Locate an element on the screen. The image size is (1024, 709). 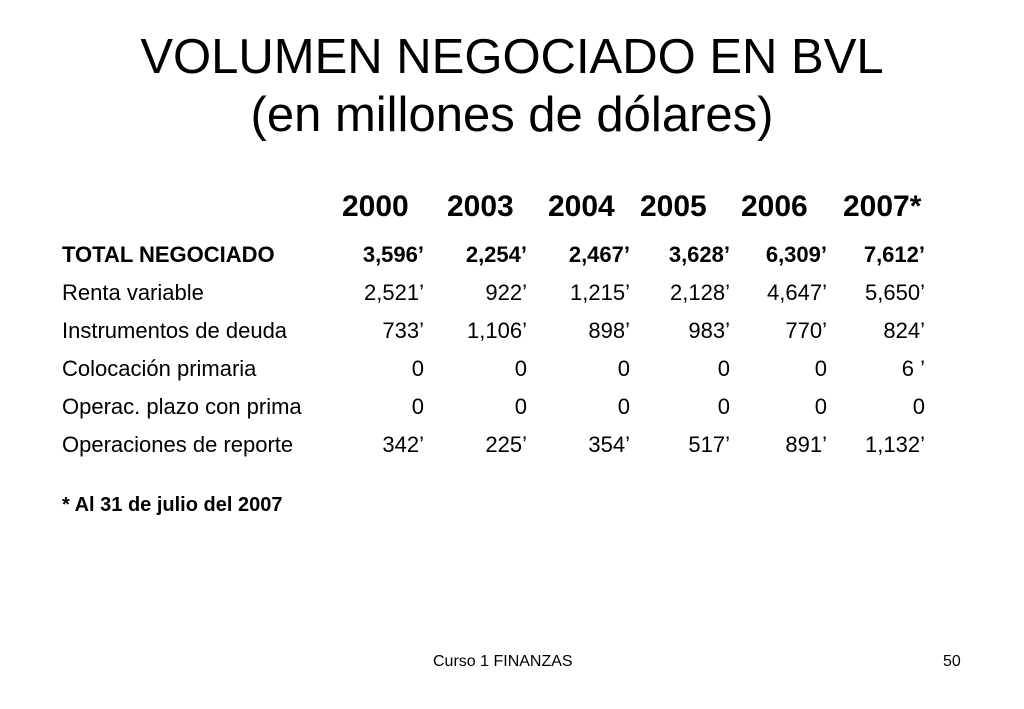
footer-course-label: Curso 1 FINANZAS is located at coordinates (503, 661).